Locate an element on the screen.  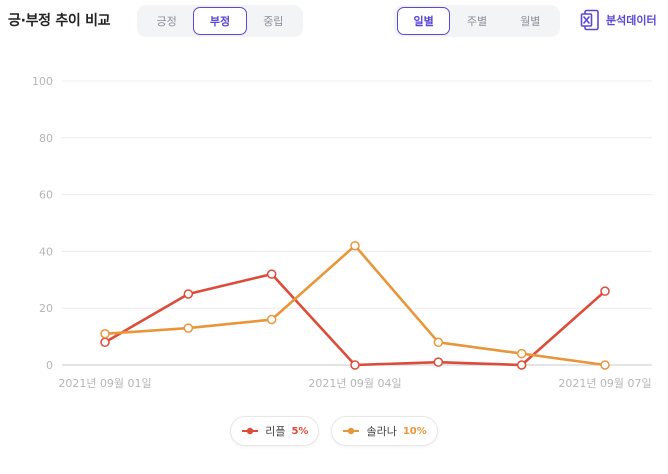
tab-weekly: 주별 is located at coordinates (477, 21).